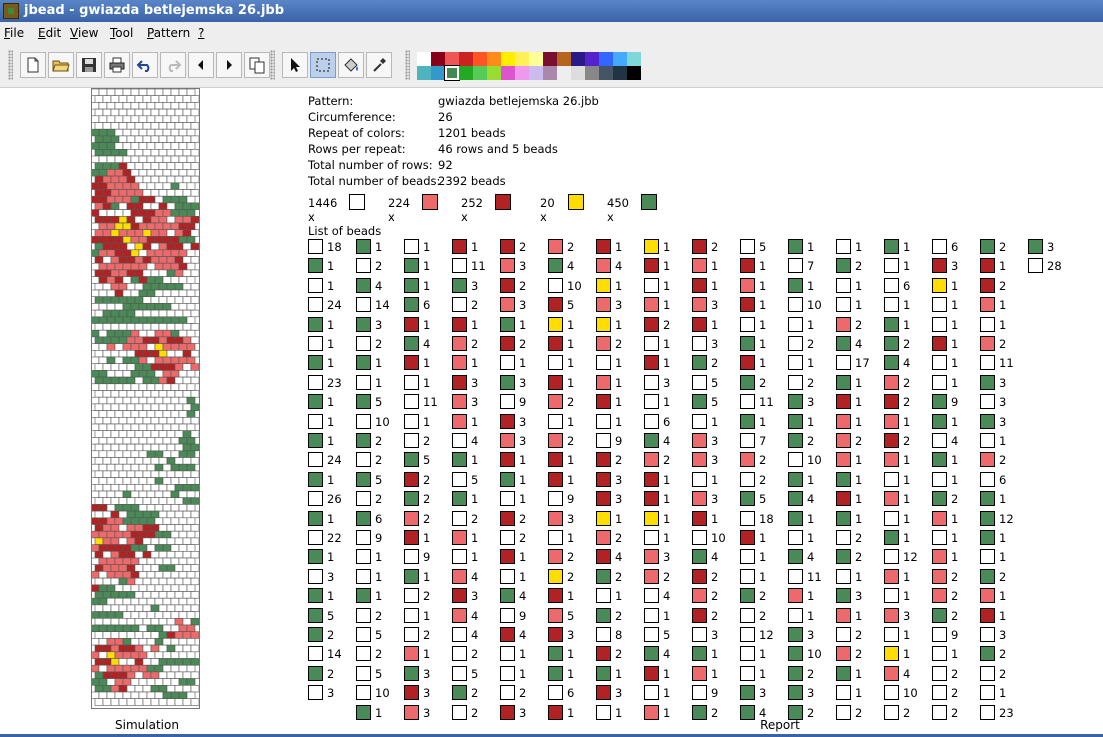  Describe the element at coordinates (379, 65) in the screenshot. I see `pipette-tool-button` at that location.